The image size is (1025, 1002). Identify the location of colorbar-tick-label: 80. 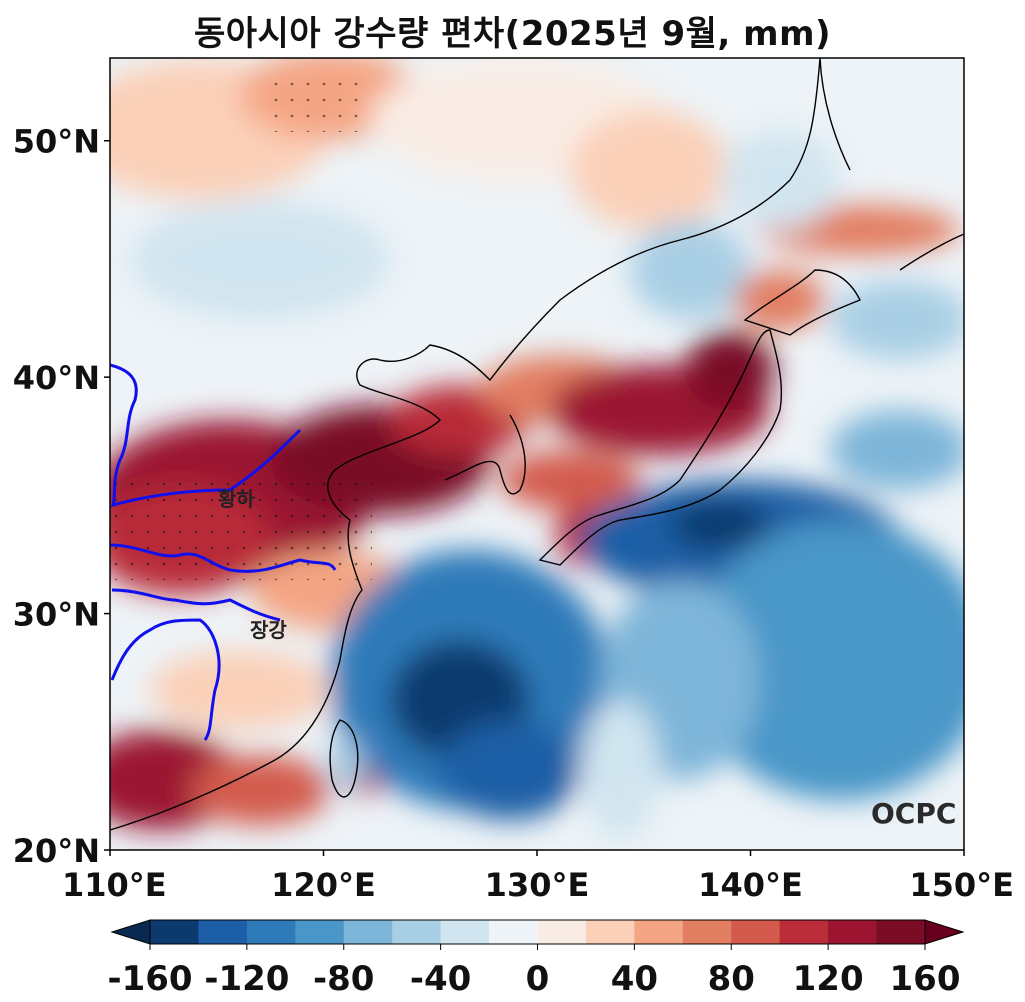
(731, 979).